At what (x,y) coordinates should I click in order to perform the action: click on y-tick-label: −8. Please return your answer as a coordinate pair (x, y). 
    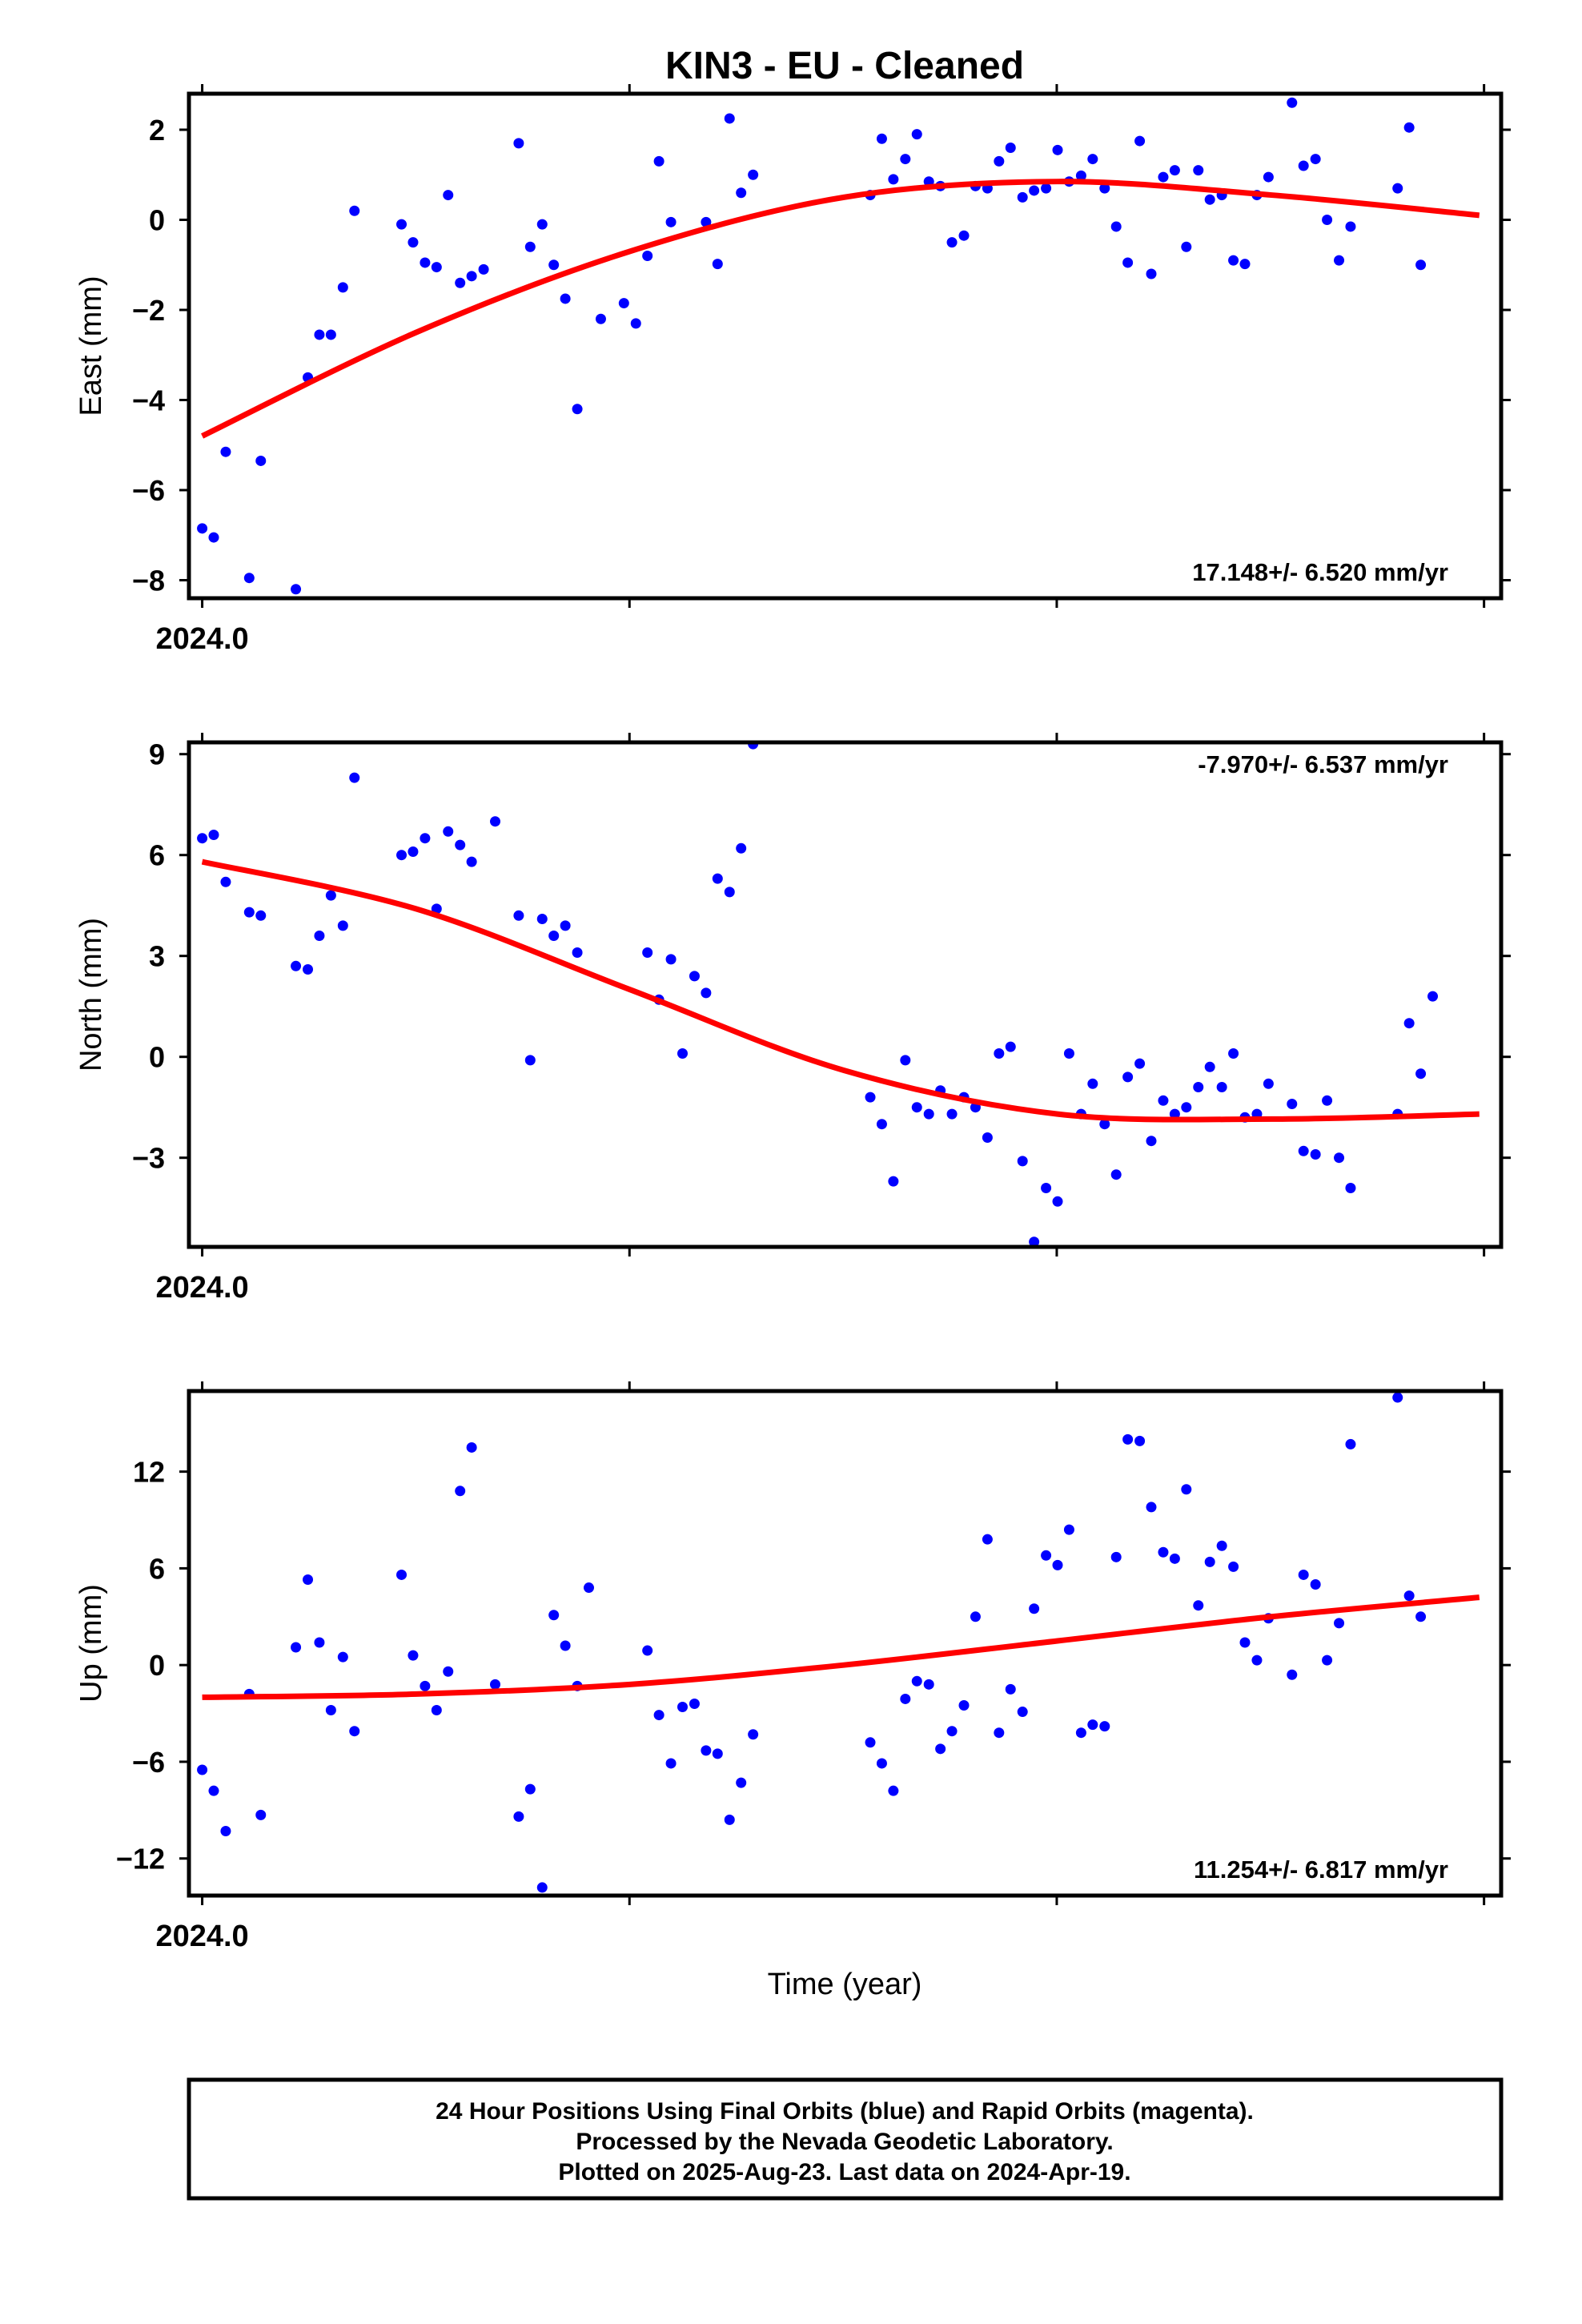
    Looking at the image, I should click on (148, 581).